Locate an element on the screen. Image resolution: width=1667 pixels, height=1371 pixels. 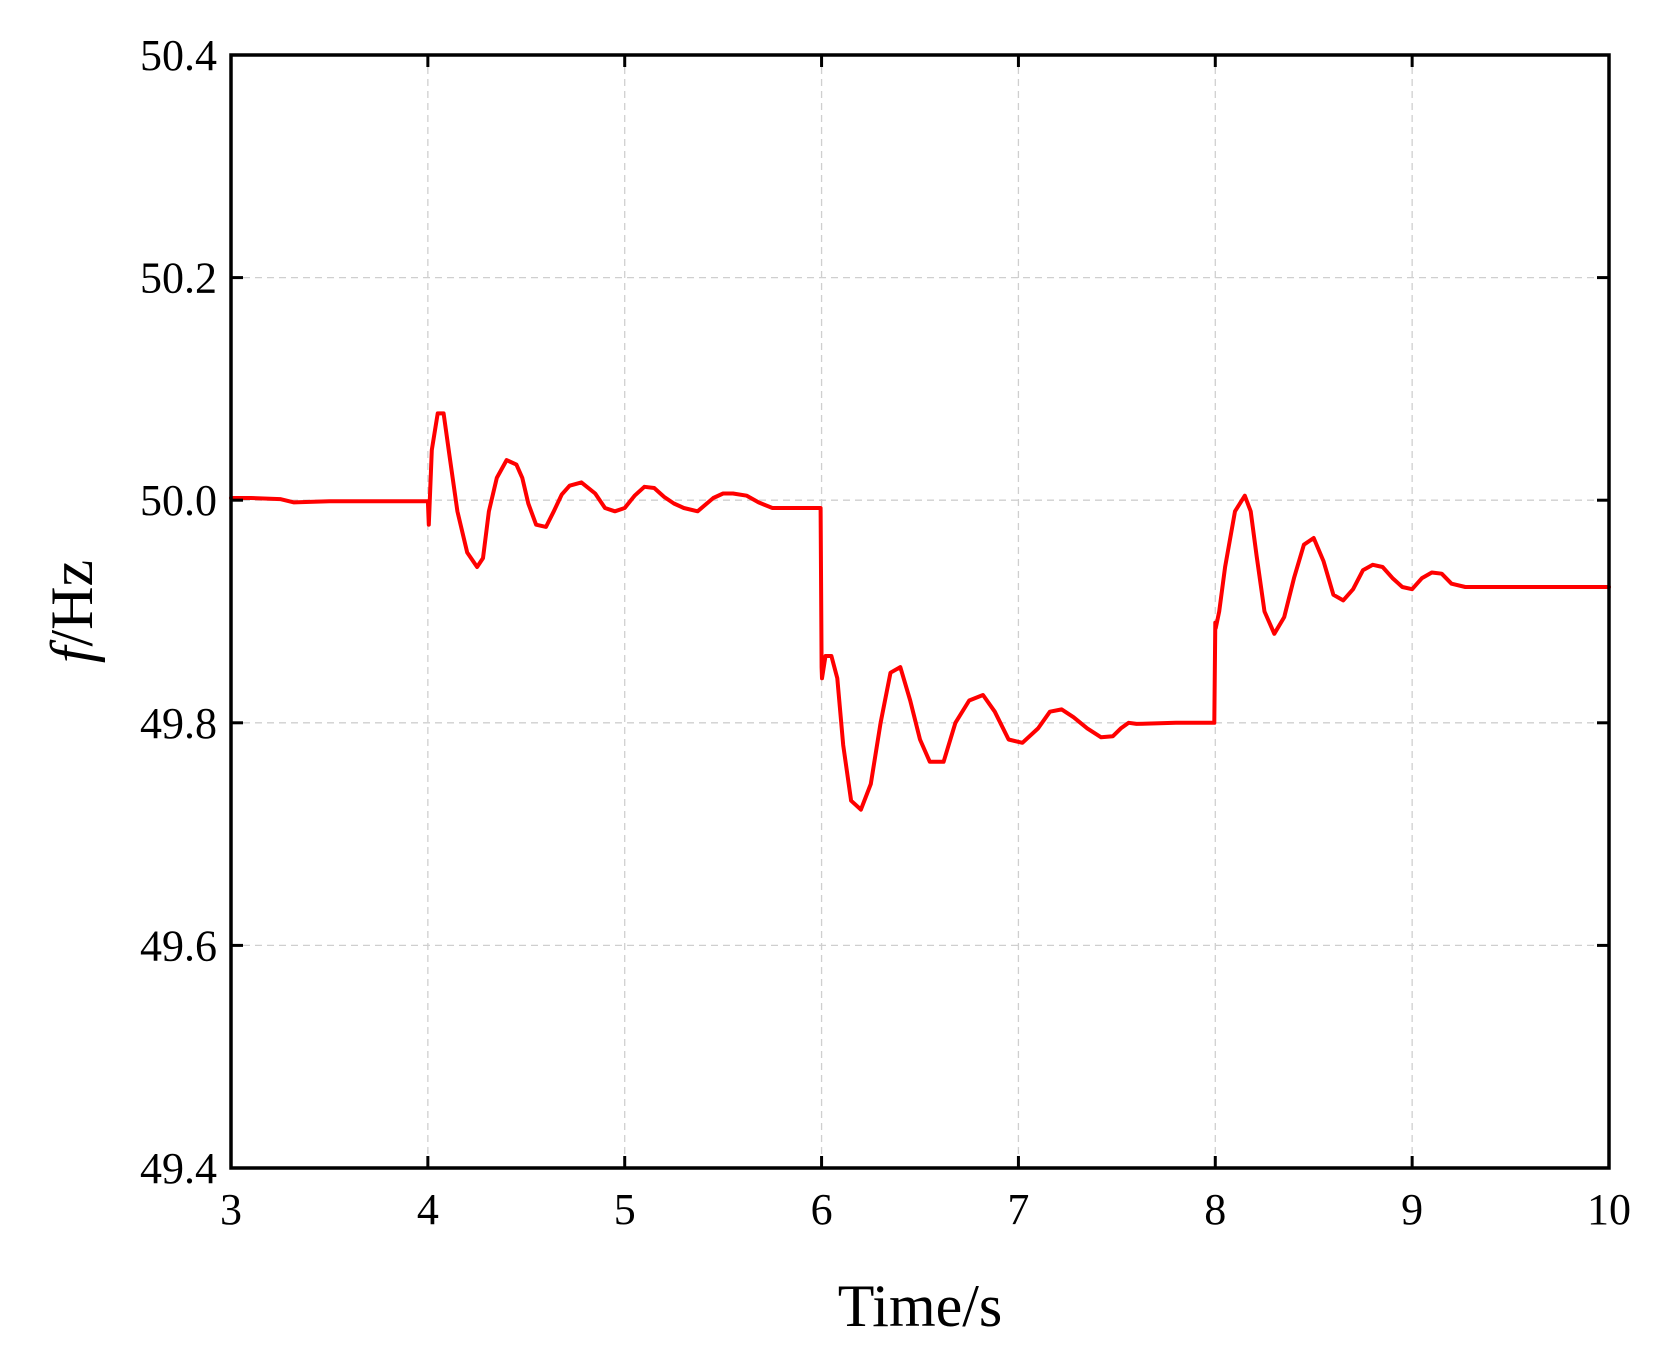
x-tick-label: 10 is located at coordinates (1609, 1209).